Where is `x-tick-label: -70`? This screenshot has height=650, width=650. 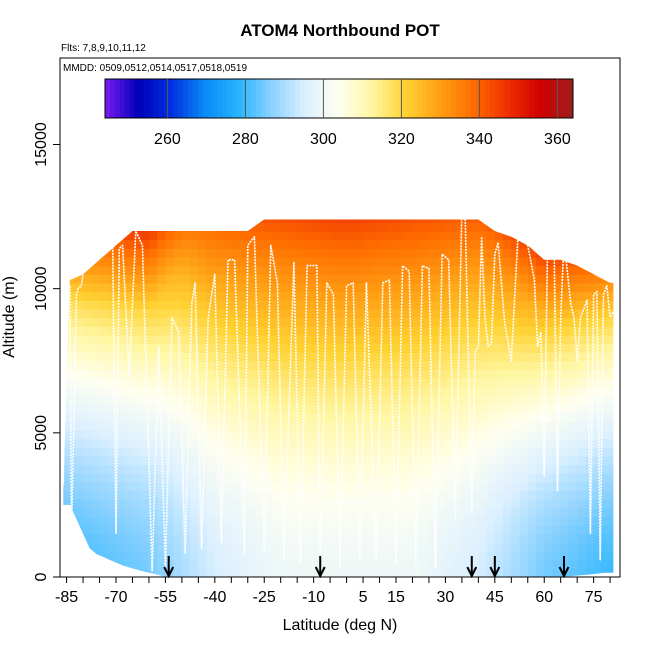 x-tick-label: -70 is located at coordinates (115, 597).